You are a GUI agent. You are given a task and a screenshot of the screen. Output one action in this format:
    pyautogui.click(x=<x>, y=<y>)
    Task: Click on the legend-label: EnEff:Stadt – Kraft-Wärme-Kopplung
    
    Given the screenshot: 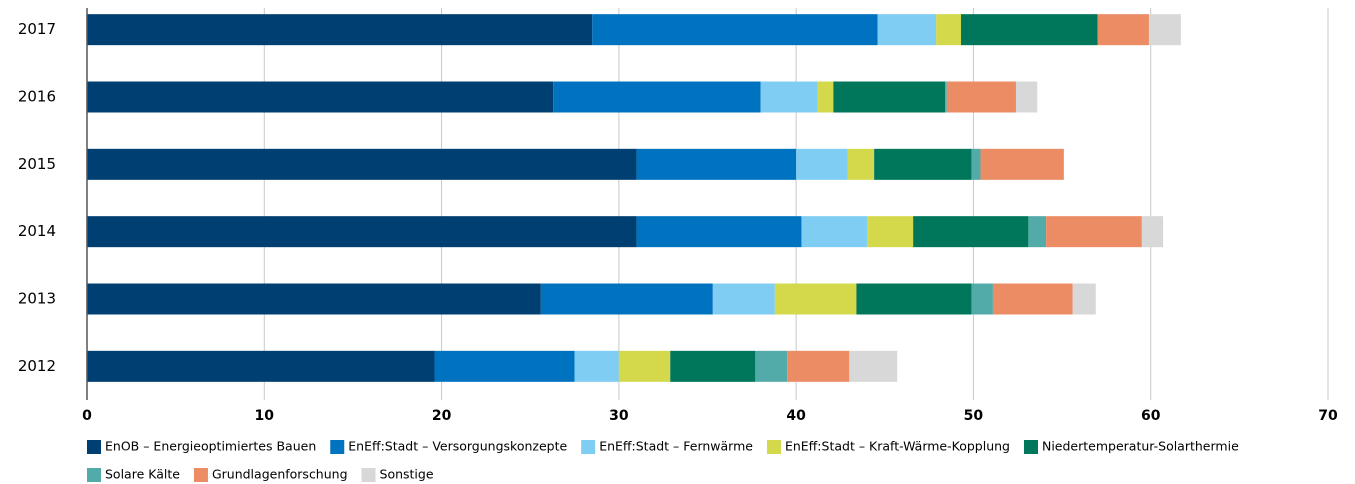 What is the action you would take?
    pyautogui.click(x=897, y=446)
    